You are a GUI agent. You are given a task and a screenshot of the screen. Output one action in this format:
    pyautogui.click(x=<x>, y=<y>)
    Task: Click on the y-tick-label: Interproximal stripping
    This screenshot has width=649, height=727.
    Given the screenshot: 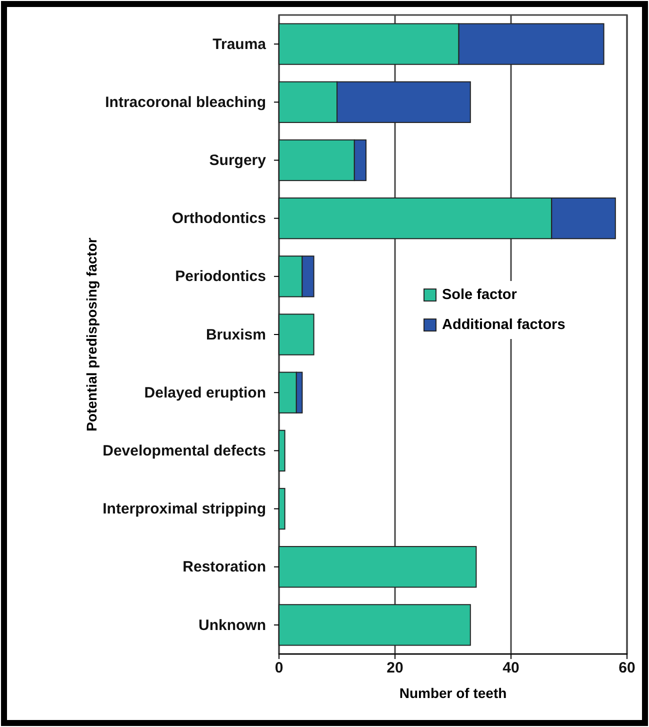 What is the action you would take?
    pyautogui.click(x=184, y=509)
    